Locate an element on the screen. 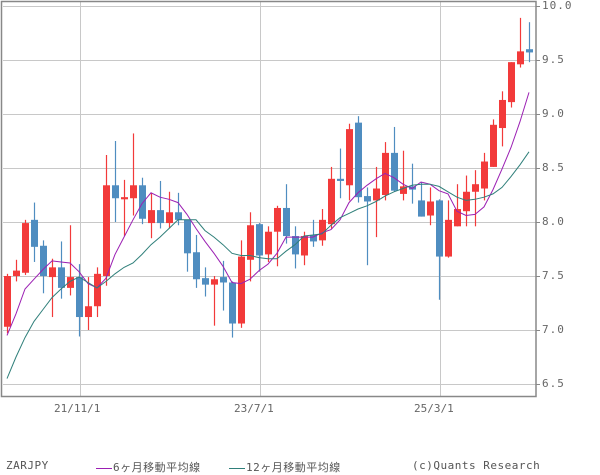 Image resolution: width=600 pixels, height=475 pixels. y-tick-label: 10.0 is located at coordinates (557, 6).